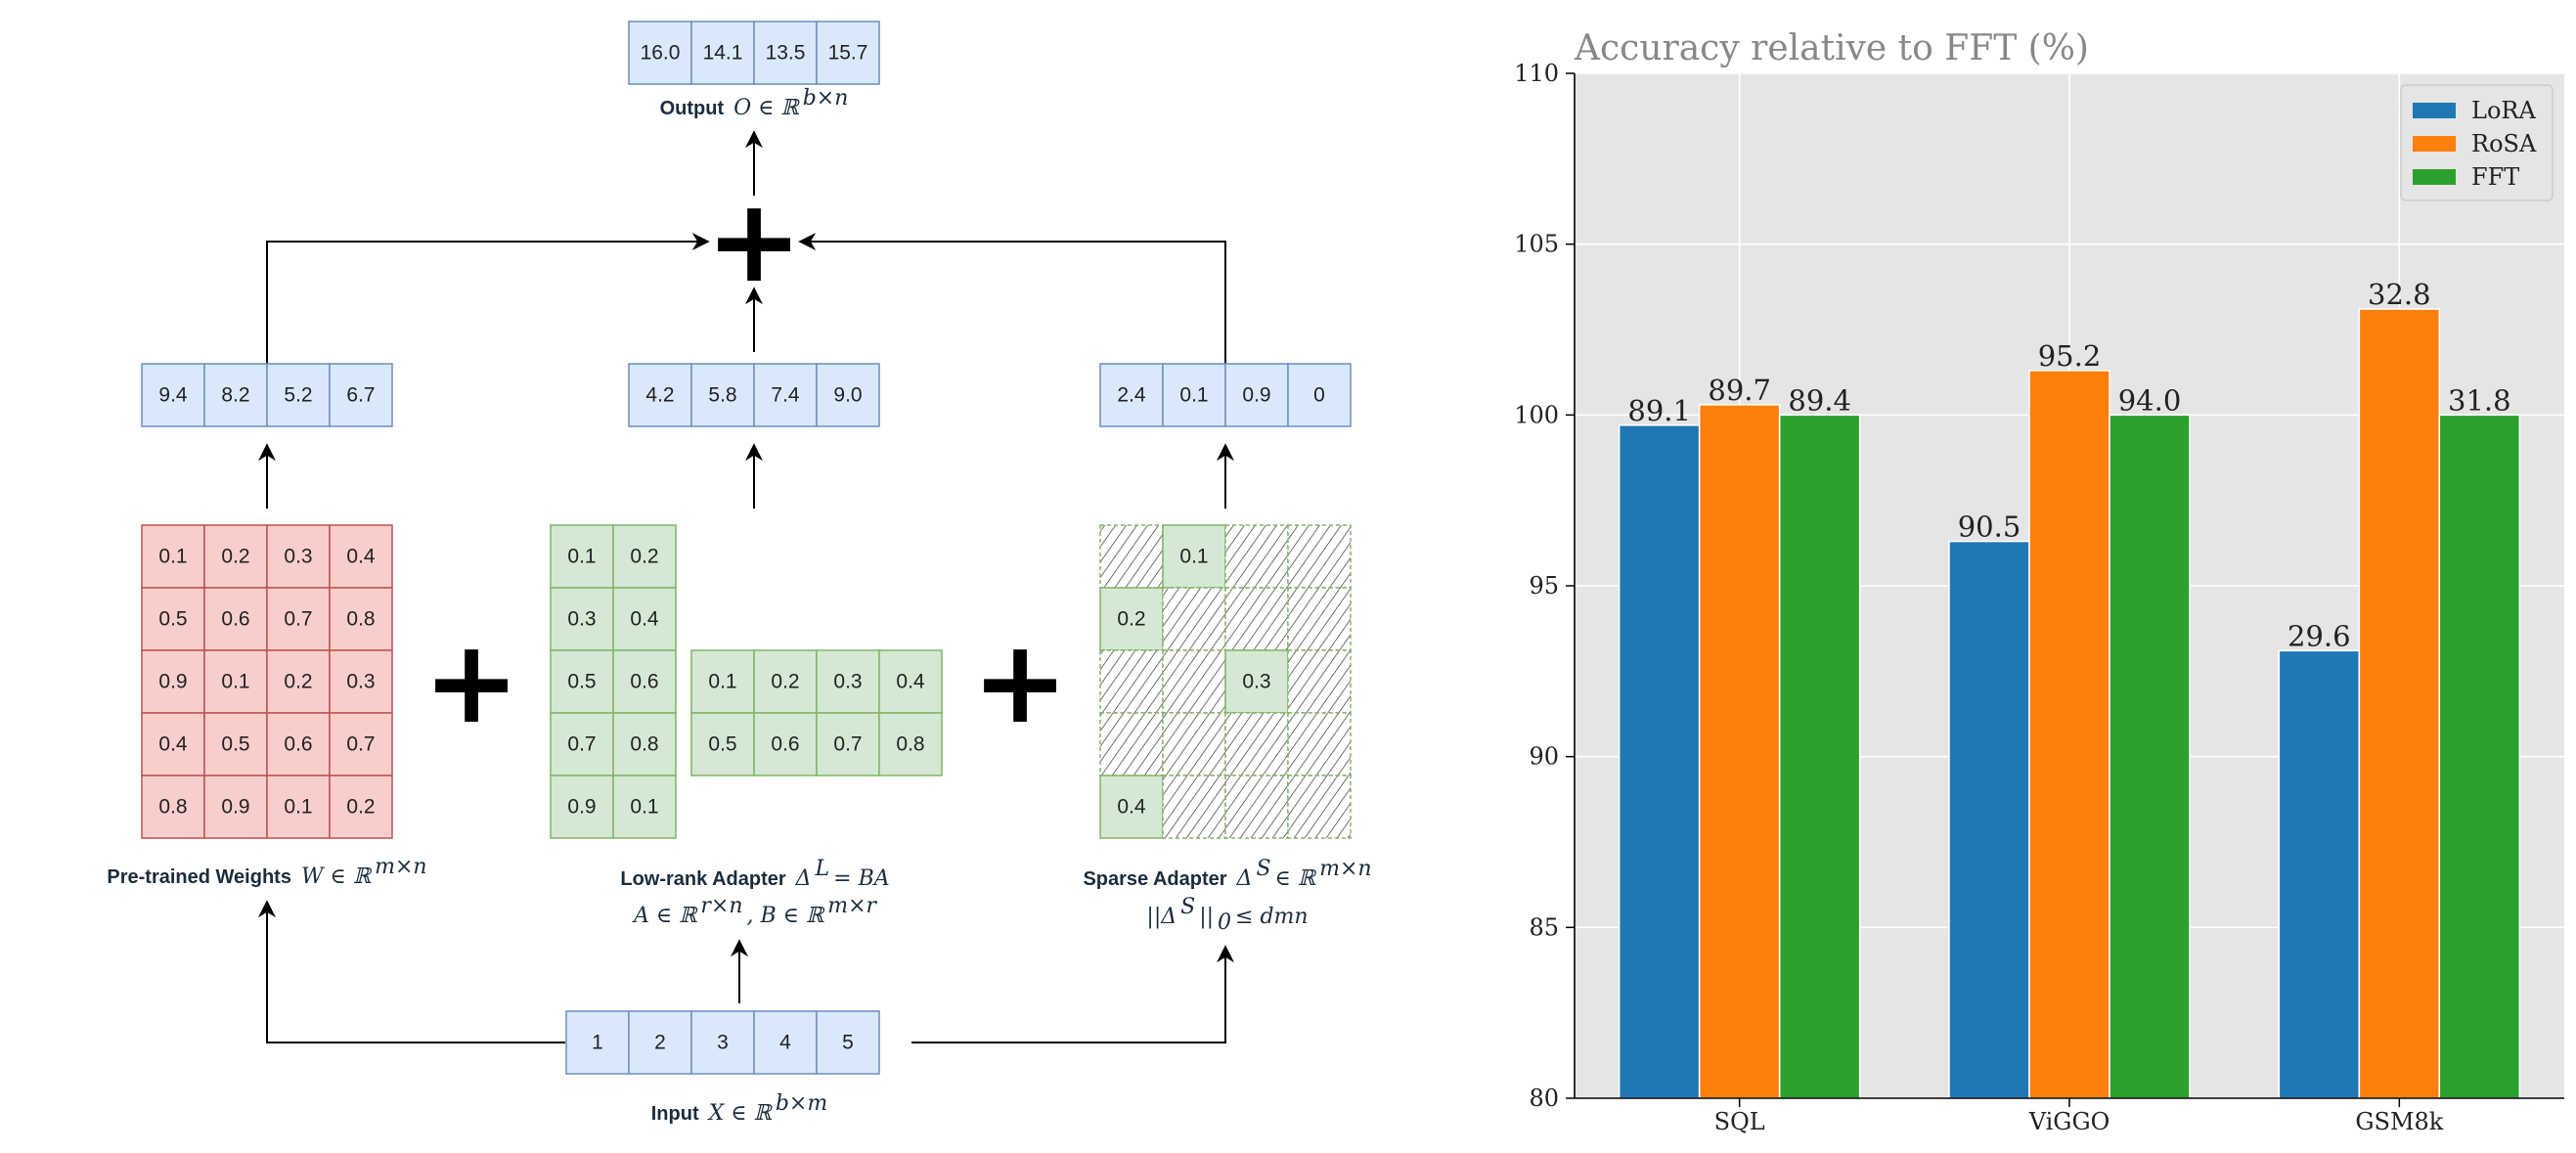  What do you see at coordinates (848, 395) in the screenshot?
I see `lowrank-result-cell: 9.0` at bounding box center [848, 395].